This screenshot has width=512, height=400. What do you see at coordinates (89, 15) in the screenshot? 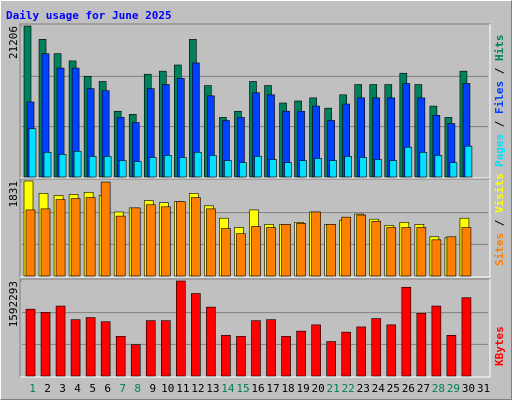
I see `chart-title: Daily usage for June 2025` at bounding box center [89, 15].